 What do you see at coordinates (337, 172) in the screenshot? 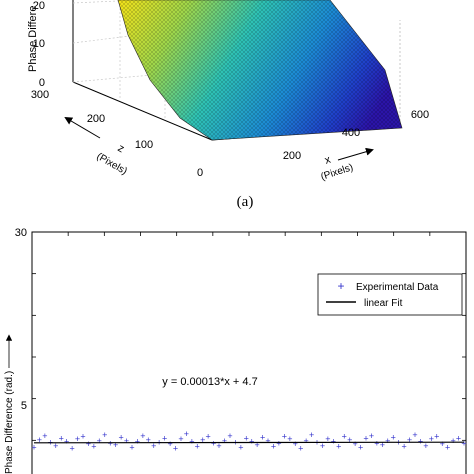
I see `x-axis-unit: (Pixels)` at bounding box center [337, 172].